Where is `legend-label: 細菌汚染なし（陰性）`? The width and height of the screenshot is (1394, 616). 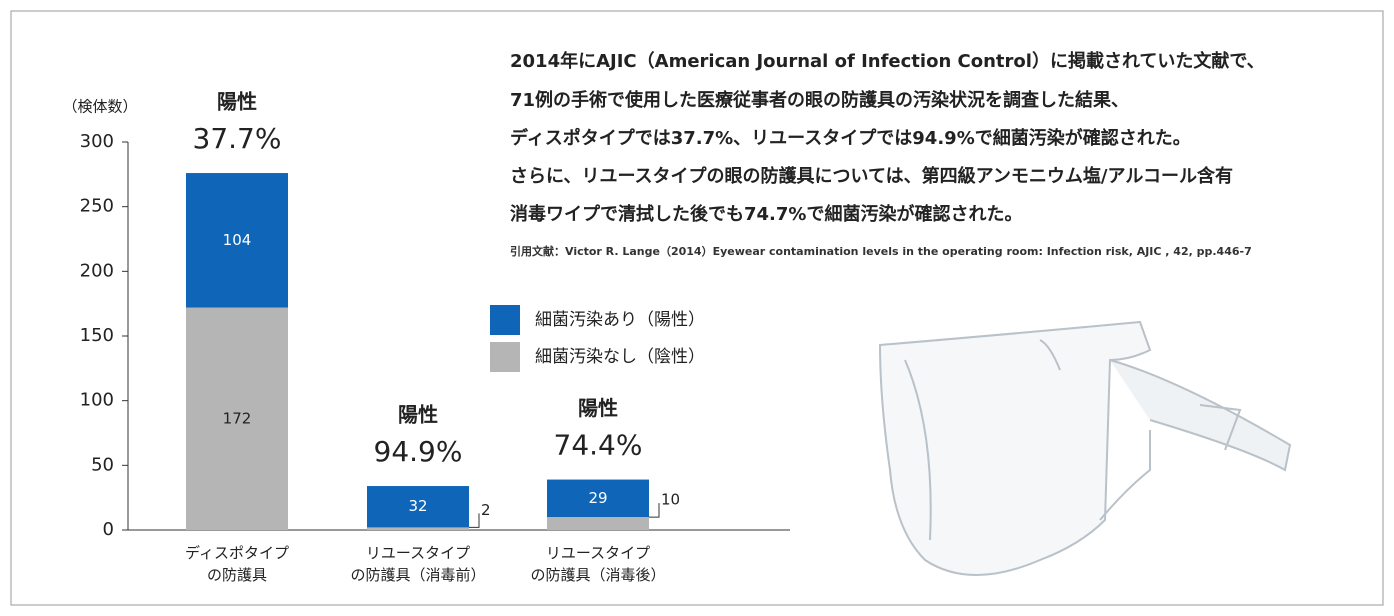 legend-label: 細菌汚染なし（陰性） is located at coordinates (620, 357).